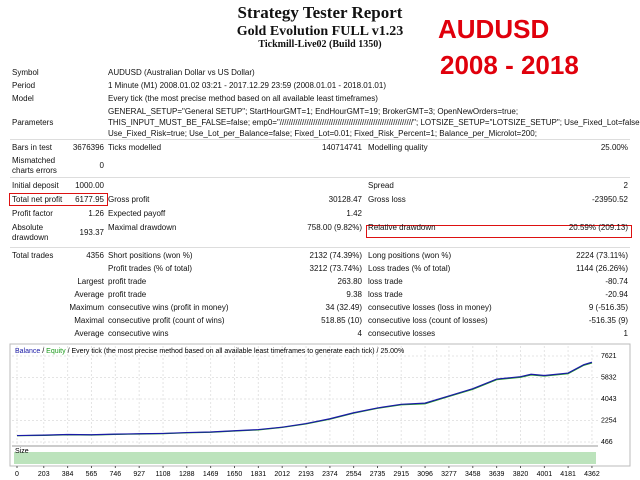  What do you see at coordinates (304, 399) in the screenshot?
I see `series-line` at bounding box center [304, 399].